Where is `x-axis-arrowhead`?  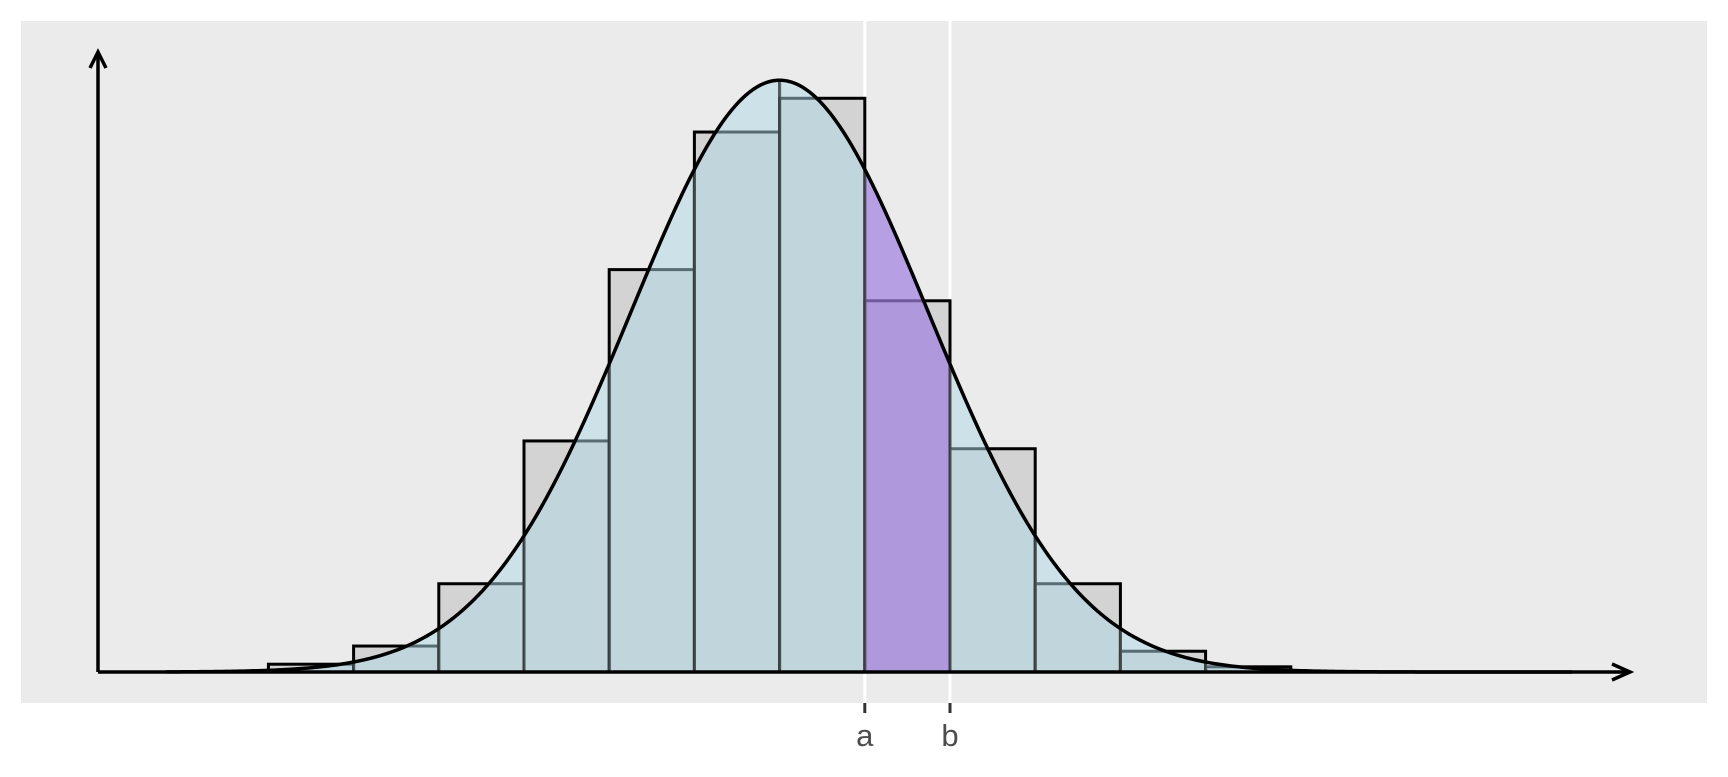 x-axis-arrowhead is located at coordinates (1623, 672).